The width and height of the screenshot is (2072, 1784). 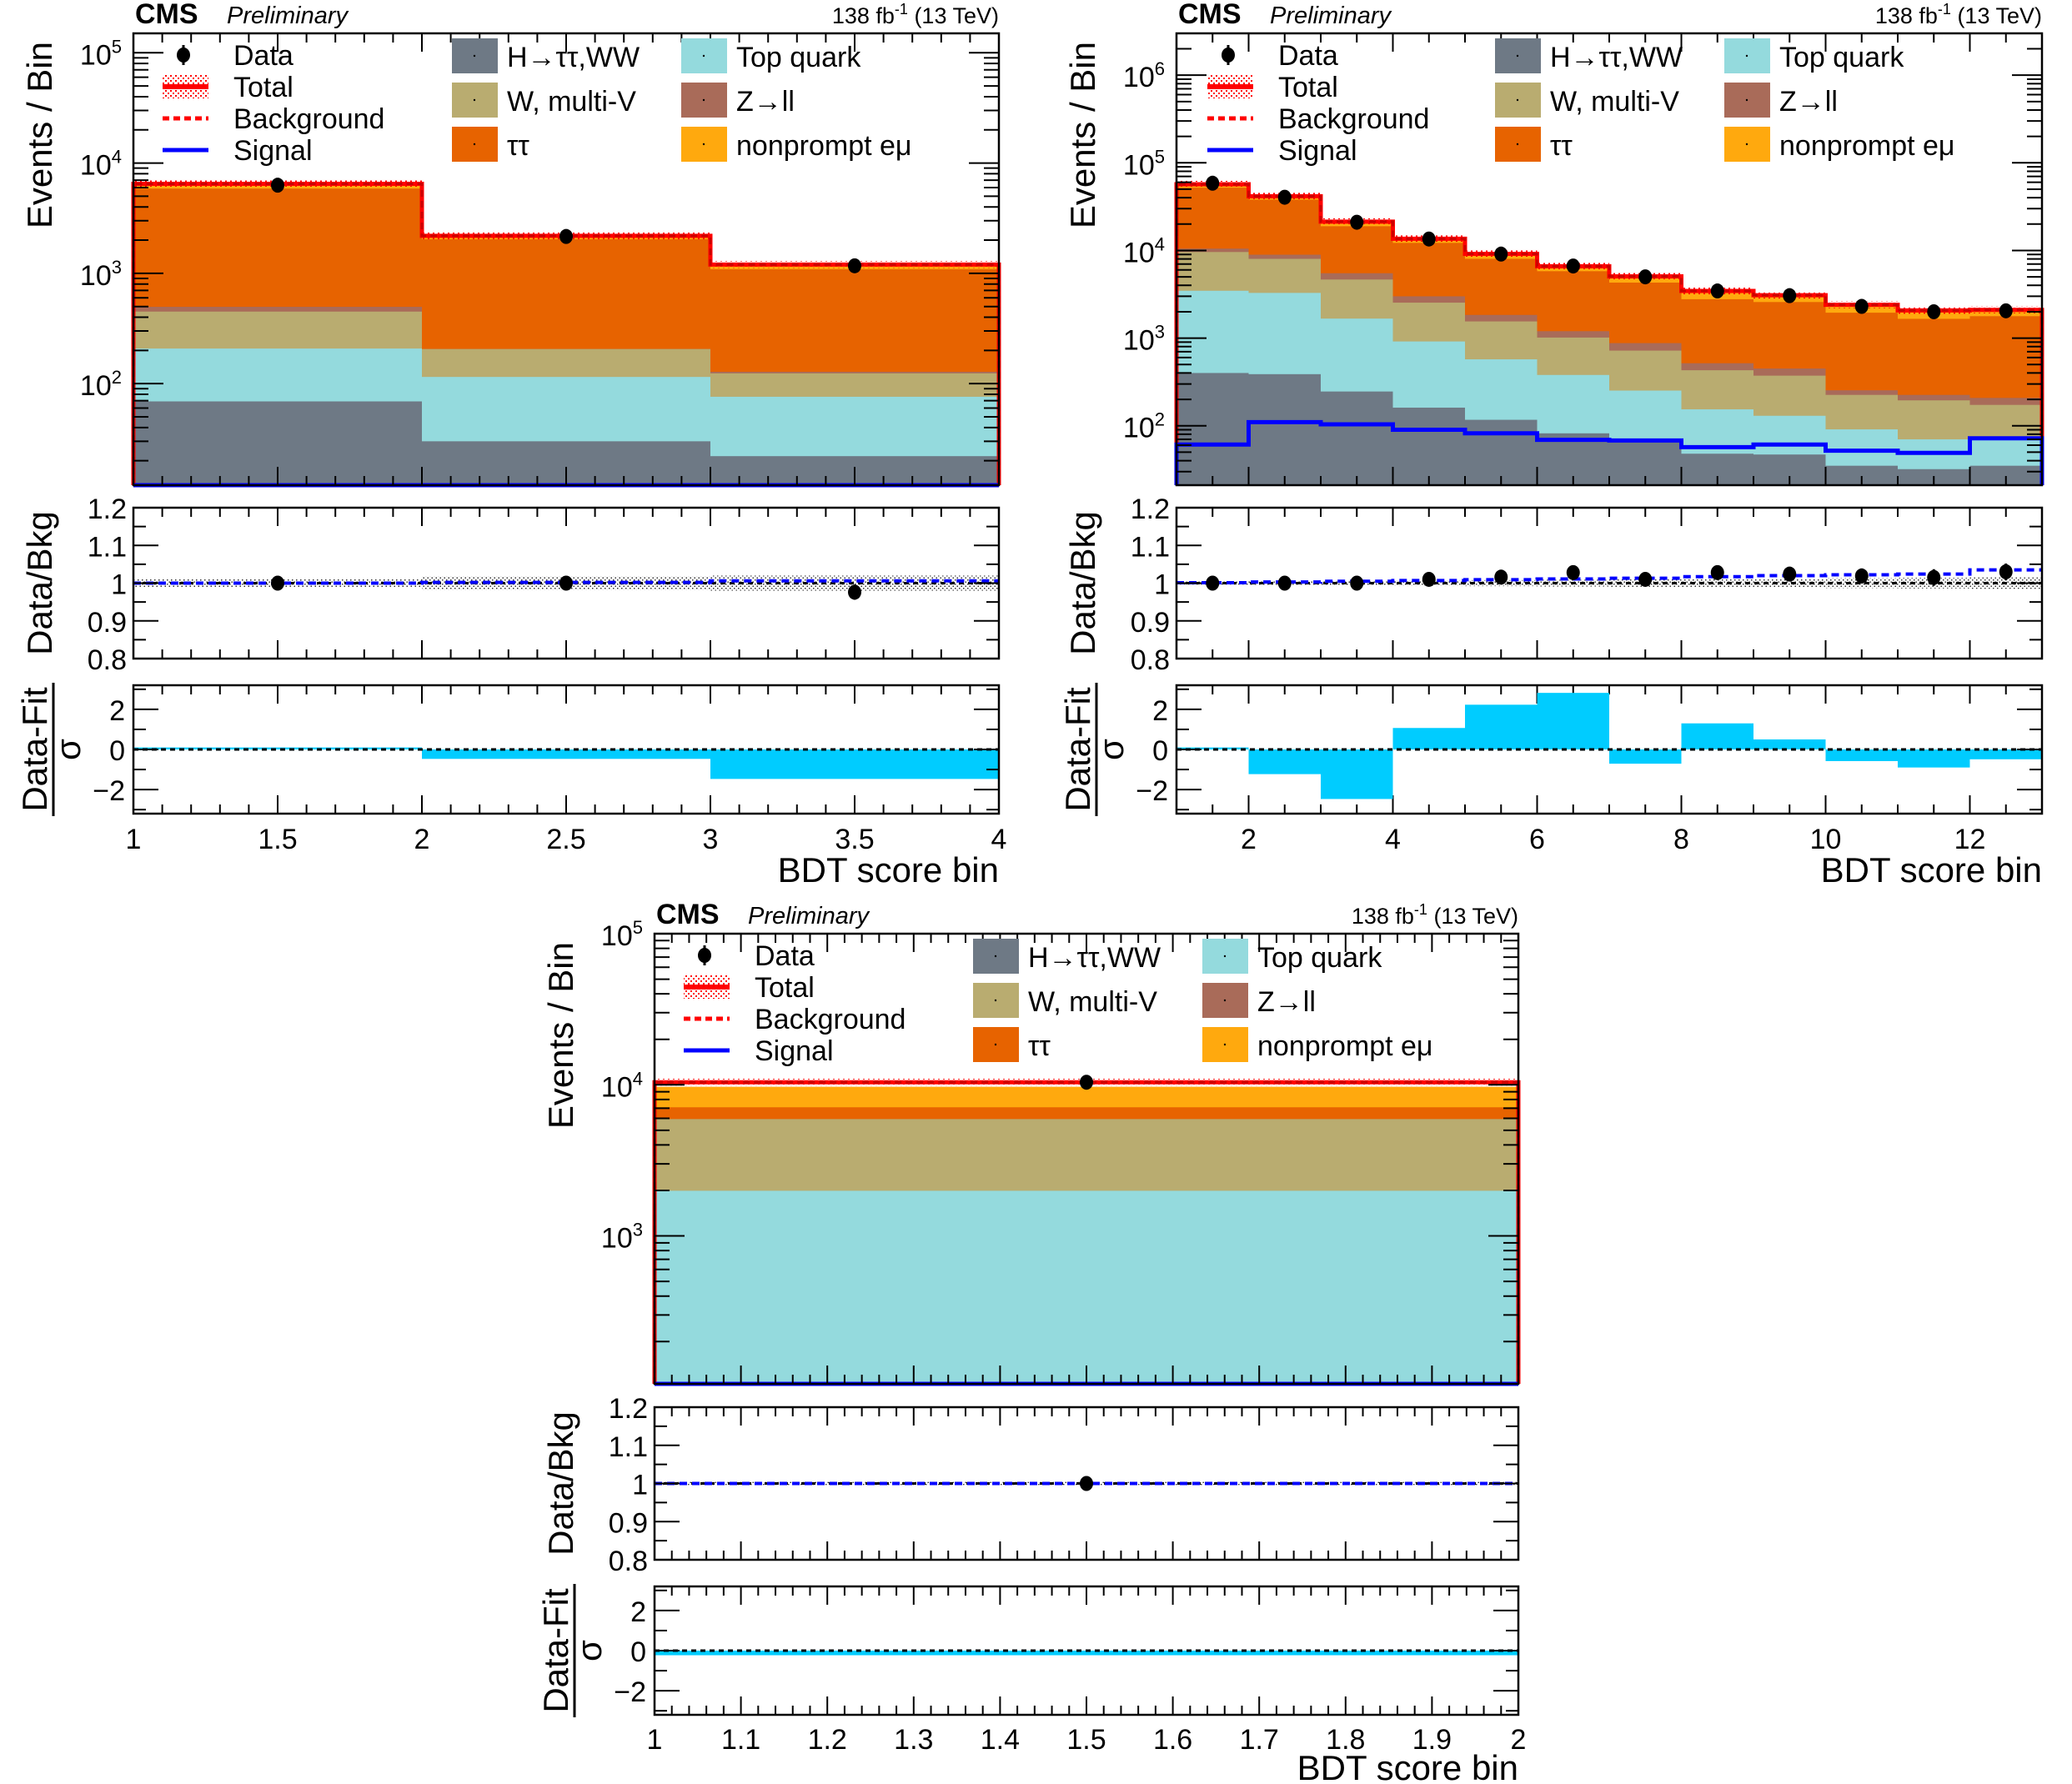 I want to click on y-axis-title: Events / Bin, so click(x=39, y=135).